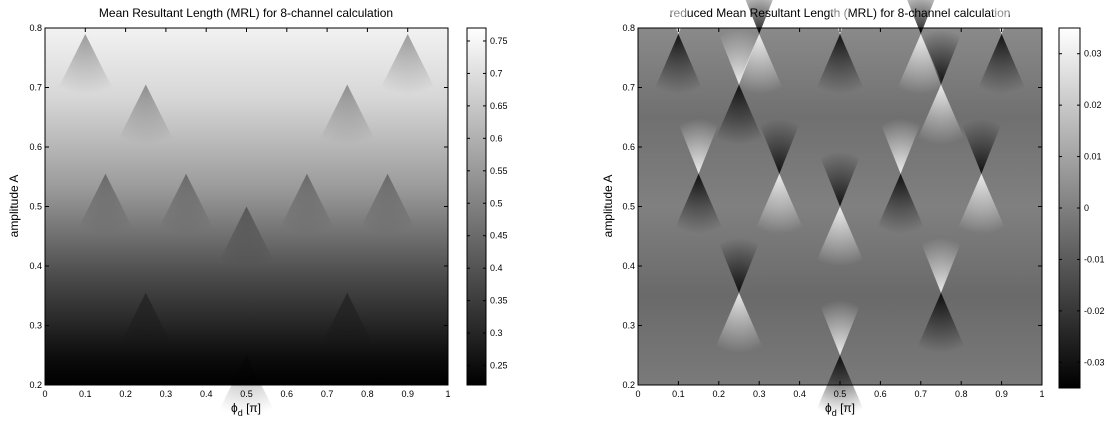 This screenshot has height=426, width=1109. Describe the element at coordinates (1094, 311) in the screenshot. I see `colorbar-tick-label: -0.02` at that location.